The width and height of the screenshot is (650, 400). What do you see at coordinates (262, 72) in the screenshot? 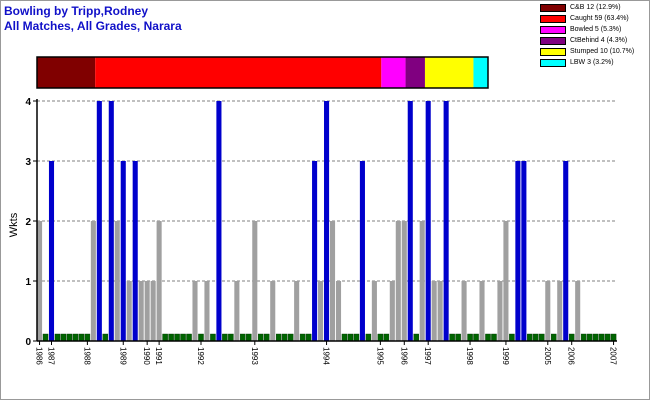
I see `dismissal-bar-border` at bounding box center [262, 72].